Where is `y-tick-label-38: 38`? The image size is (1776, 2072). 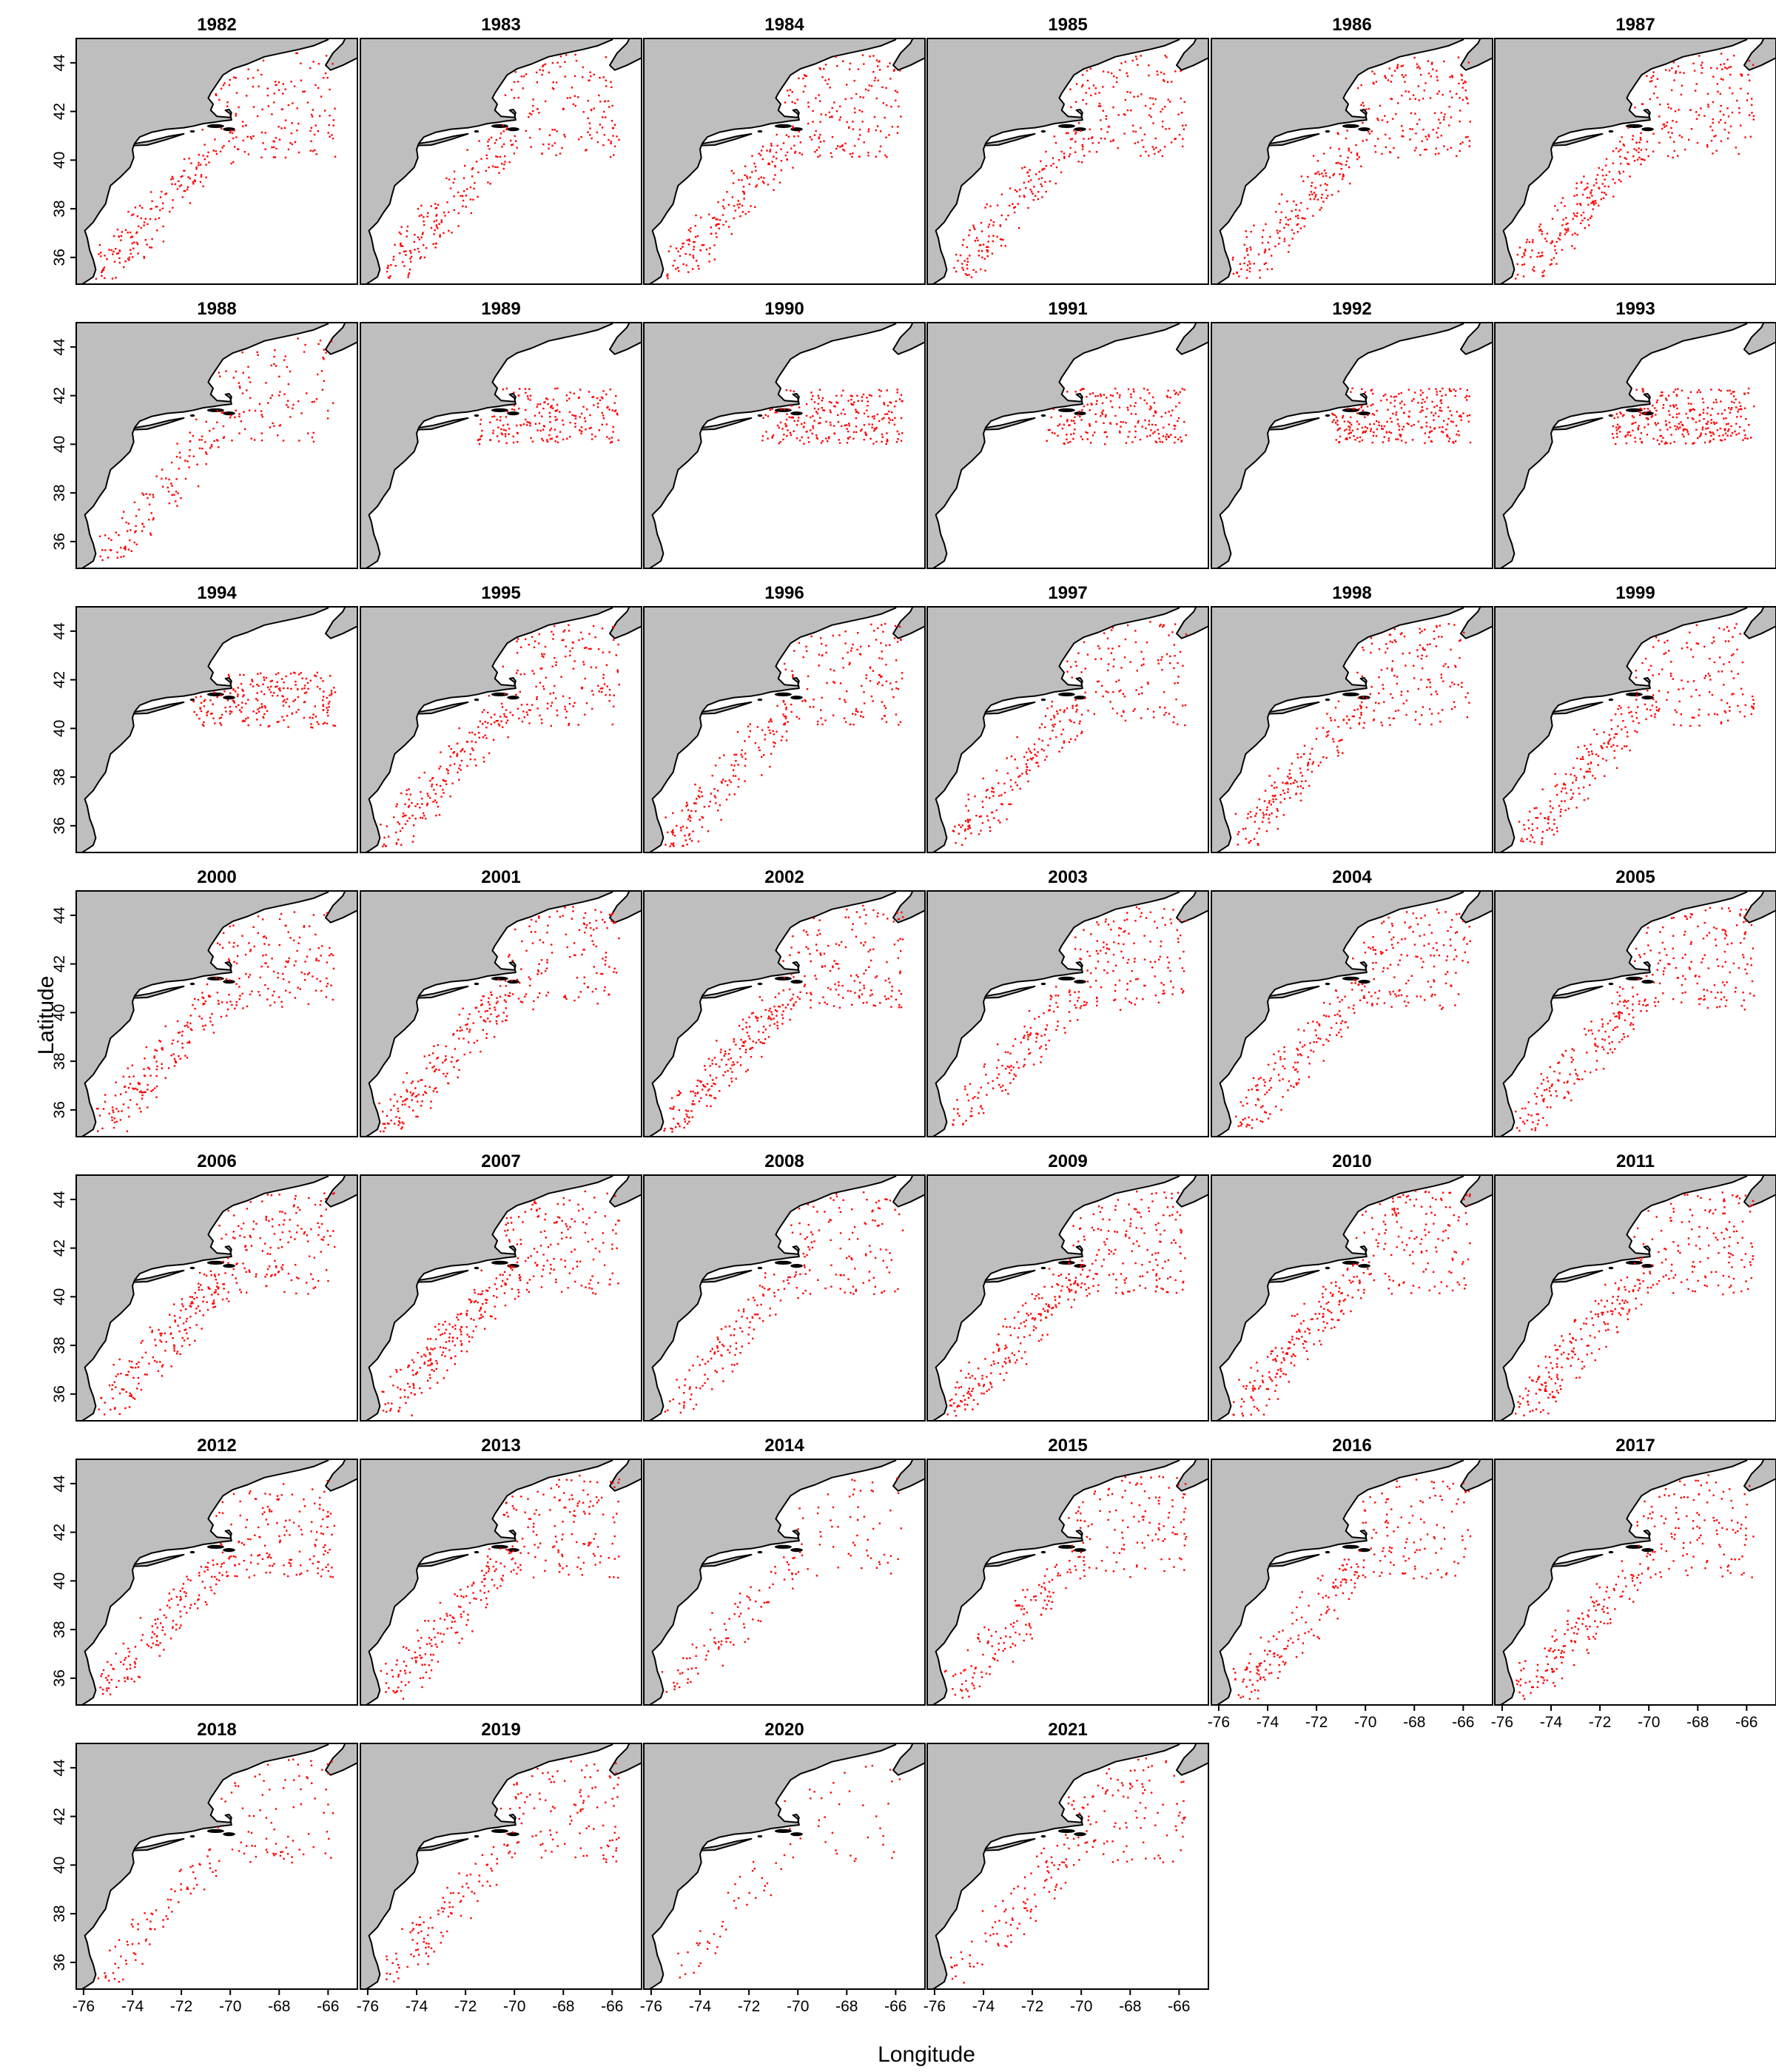
y-tick-label-38: 38 is located at coordinates (59, 492).